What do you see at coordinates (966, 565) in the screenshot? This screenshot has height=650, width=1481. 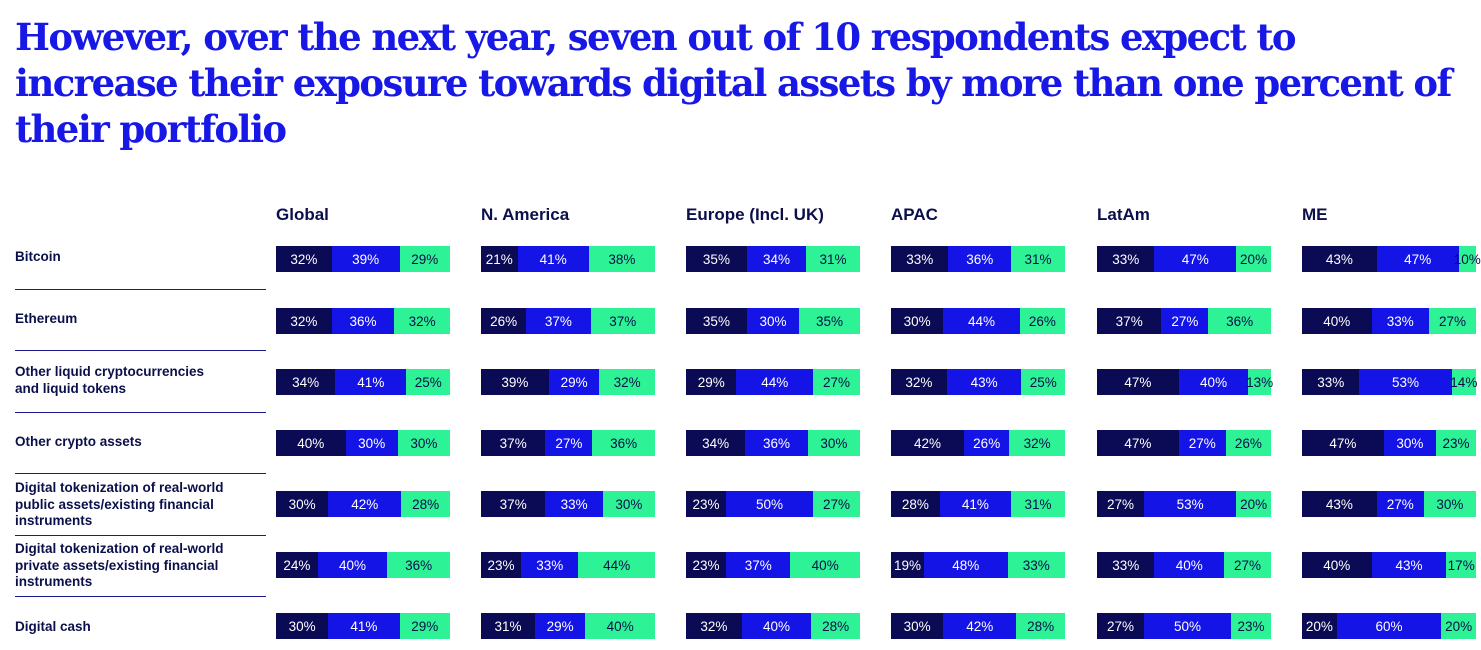 I see `bar-segment: 48%` at bounding box center [966, 565].